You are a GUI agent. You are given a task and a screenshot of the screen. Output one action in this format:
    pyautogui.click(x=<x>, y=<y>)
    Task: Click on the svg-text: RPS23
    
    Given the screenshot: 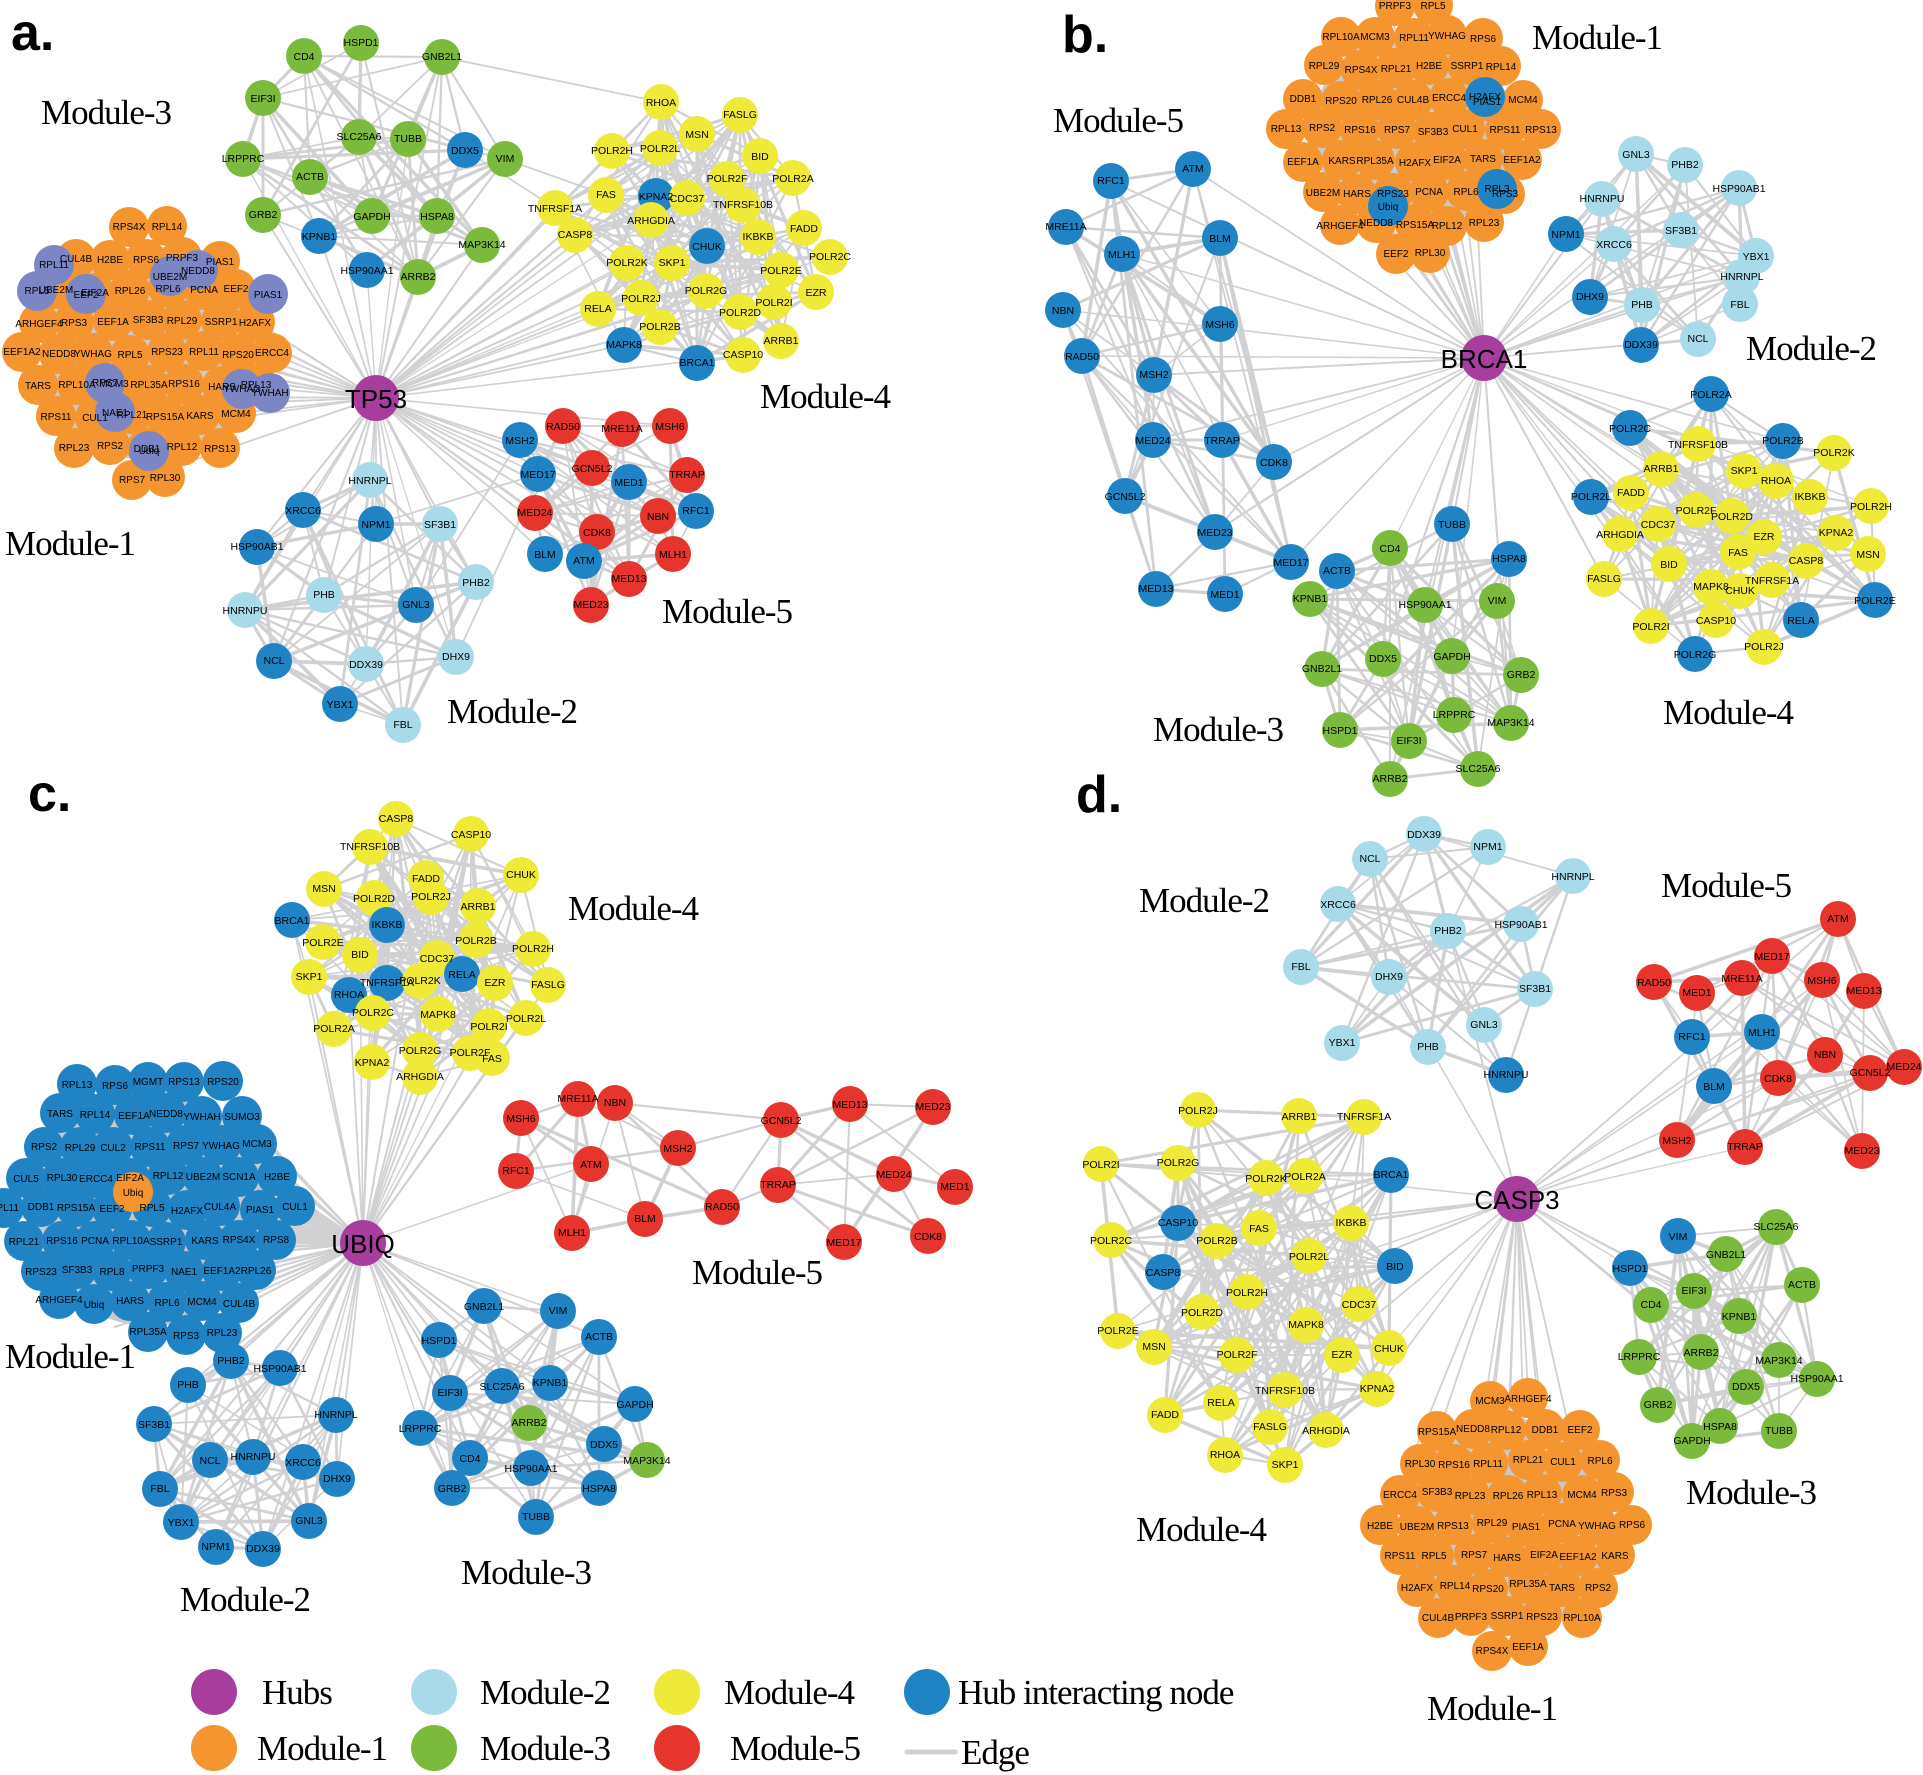 What is the action you would take?
    pyautogui.click(x=41, y=1272)
    